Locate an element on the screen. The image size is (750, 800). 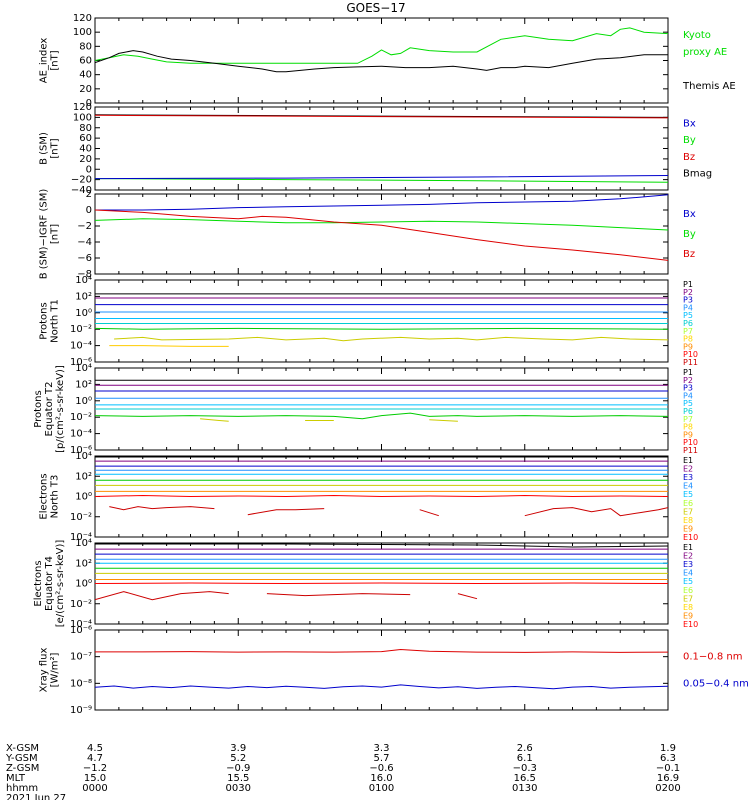
ephemeris-value: 5.2 is located at coordinates (238, 758).